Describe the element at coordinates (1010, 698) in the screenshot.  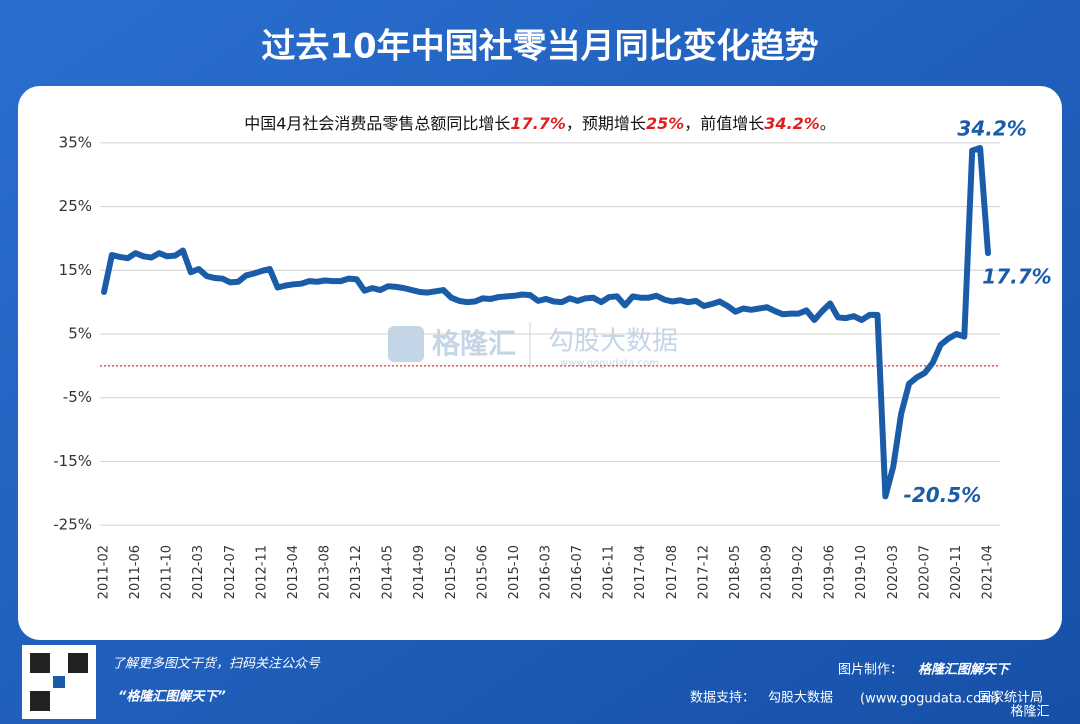
I see `footer-text: 国家统计局` at that location.